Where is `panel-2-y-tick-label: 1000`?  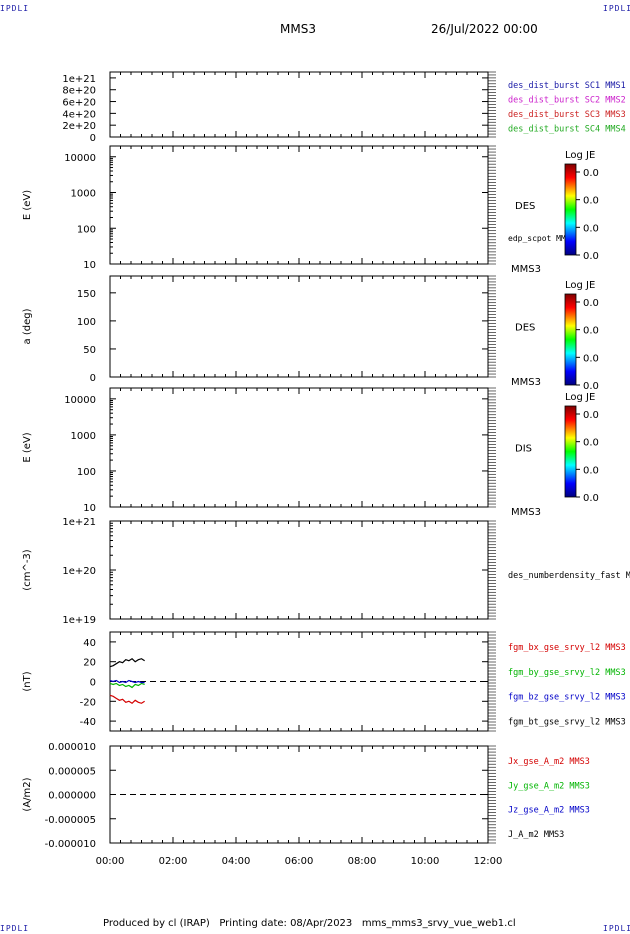 panel-2-y-tick-label: 1000 is located at coordinates (83, 194).